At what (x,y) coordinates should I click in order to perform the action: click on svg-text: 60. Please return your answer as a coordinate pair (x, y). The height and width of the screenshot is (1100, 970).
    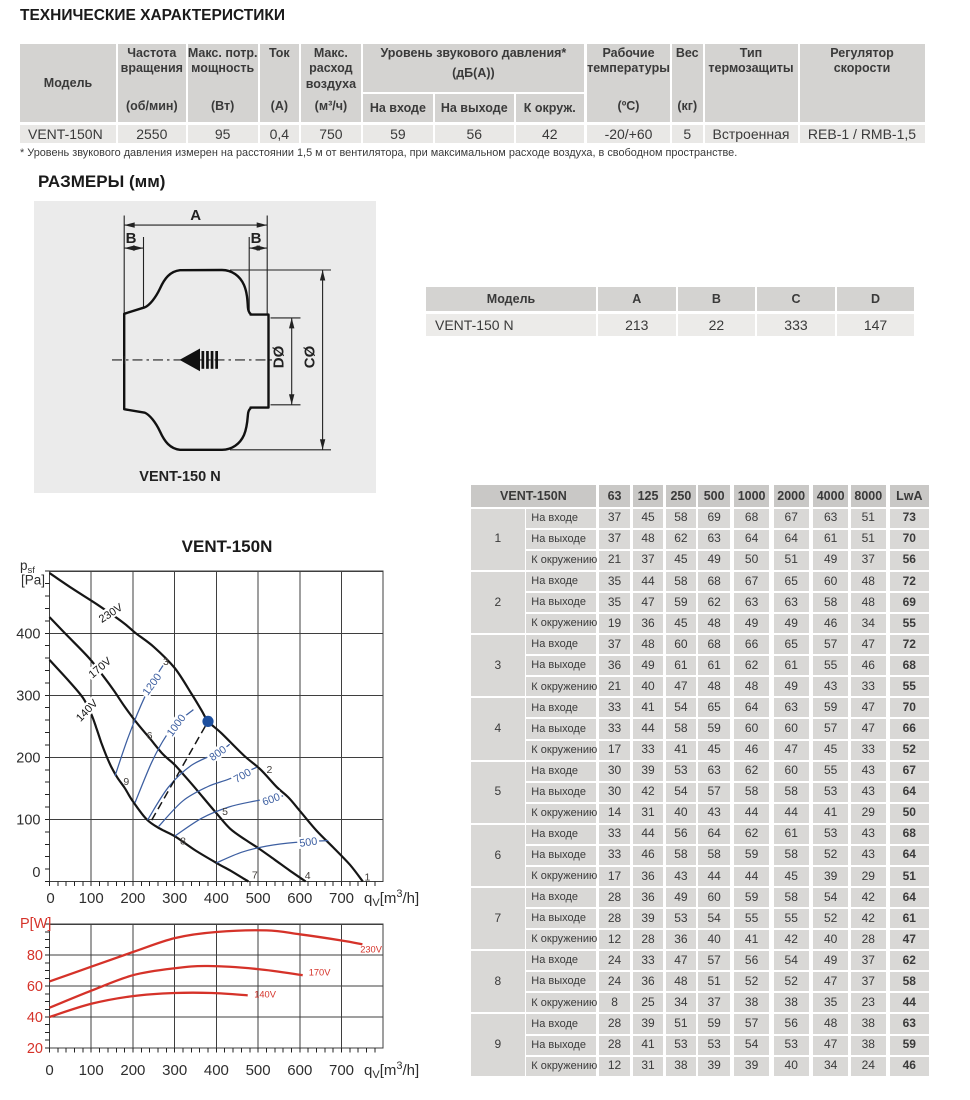
    Looking at the image, I should click on (35, 987).